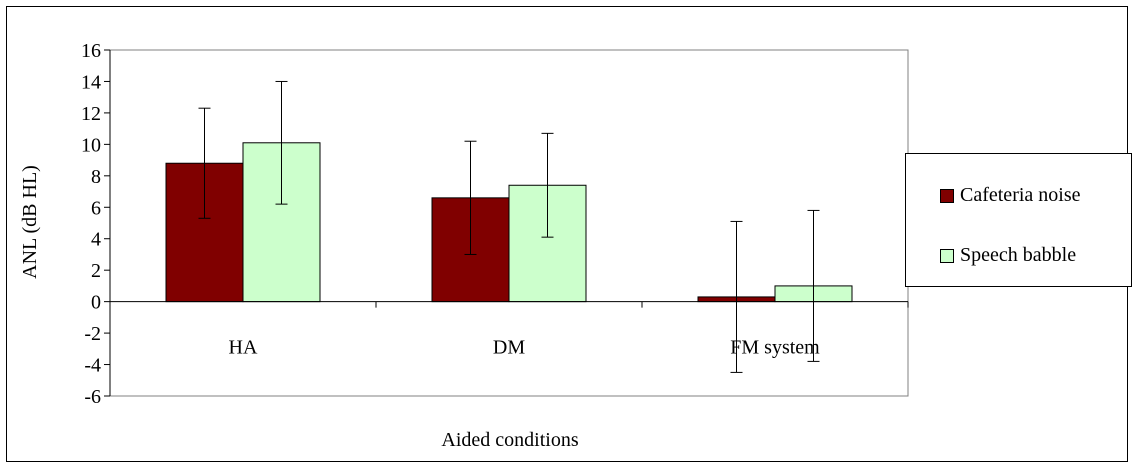 The height and width of the screenshot is (468, 1132). What do you see at coordinates (96, 177) in the screenshot?
I see `y-tick-label: 8` at bounding box center [96, 177].